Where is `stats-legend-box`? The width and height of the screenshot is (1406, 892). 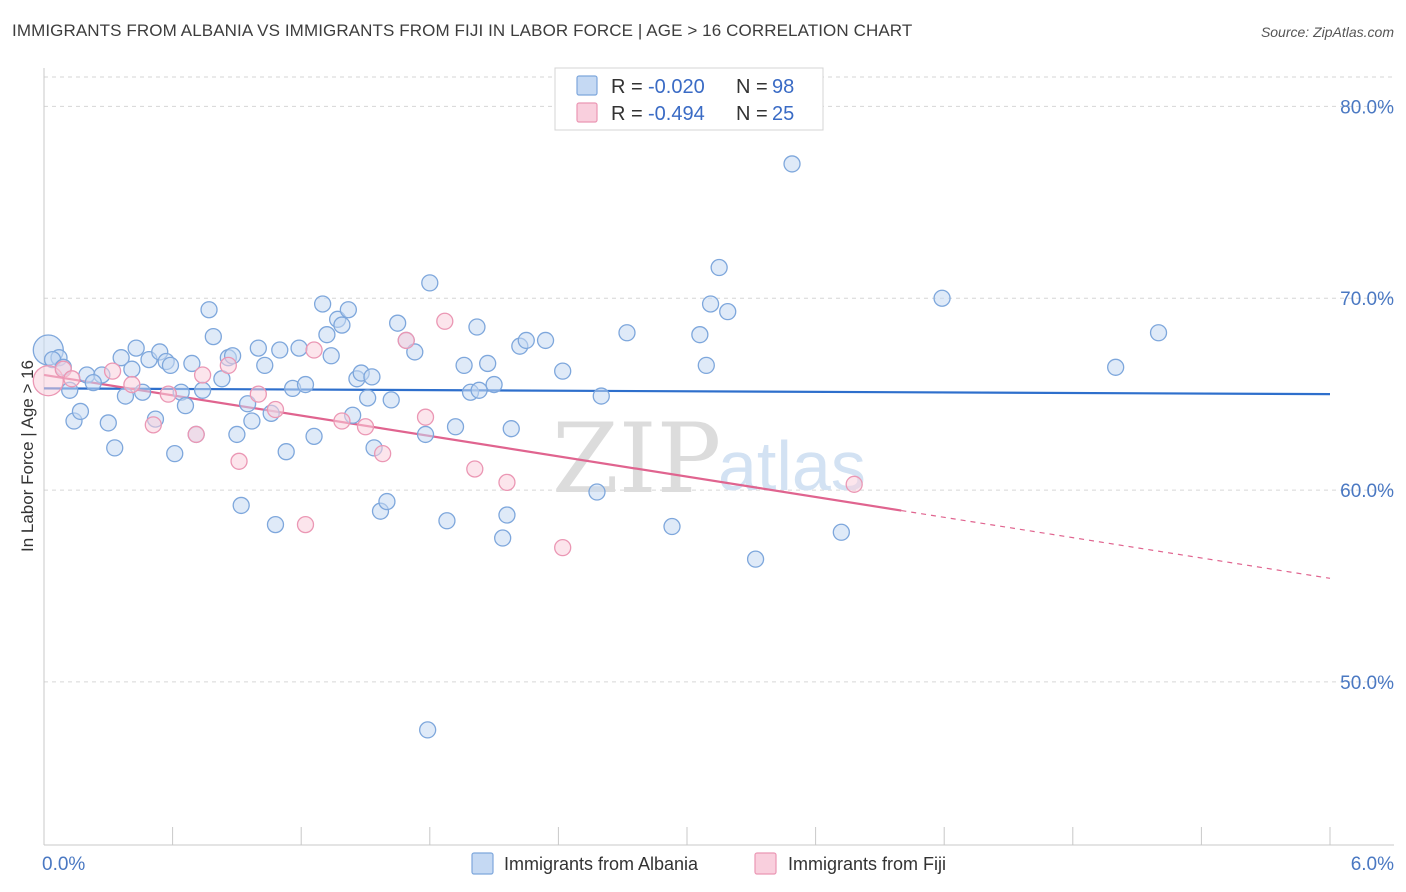 stats-legend-box is located at coordinates (689, 99).